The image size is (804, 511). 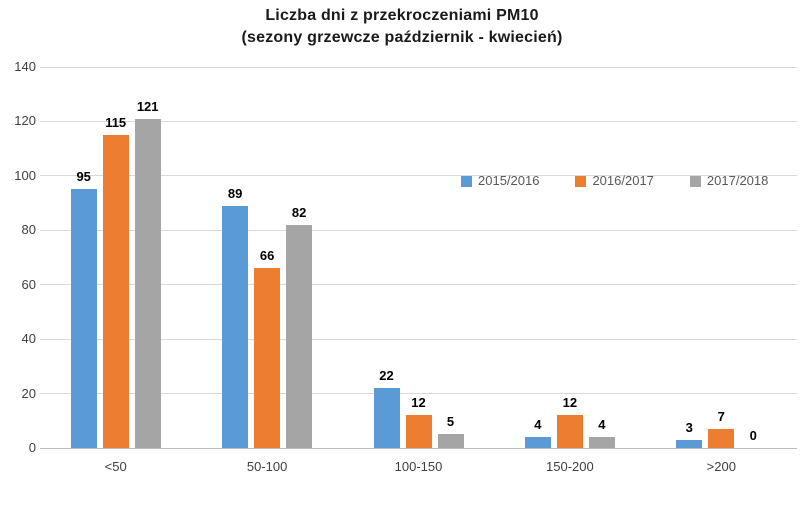 I want to click on y-axis-tick-label: 0, so click(x=32, y=447).